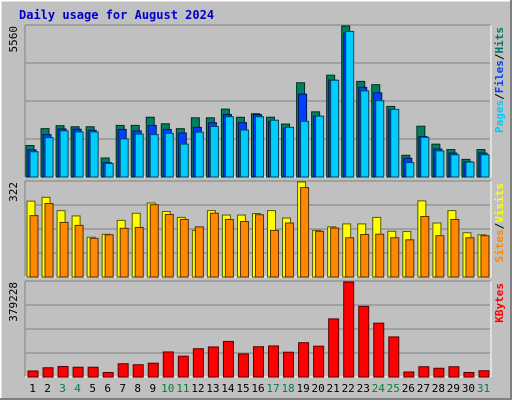 The width and height of the screenshot is (512, 405). What do you see at coordinates (318, 388) in the screenshot?
I see `x-tick-label: 20` at bounding box center [318, 388].